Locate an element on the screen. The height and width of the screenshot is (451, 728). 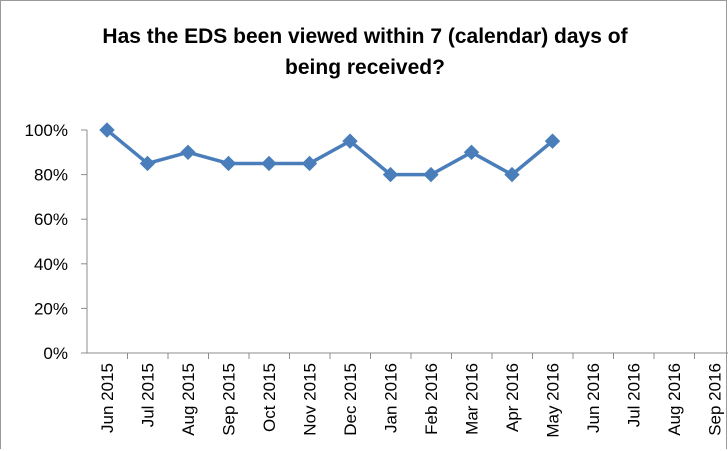
x-tick-label: Jun 2015 is located at coordinates (107, 398).